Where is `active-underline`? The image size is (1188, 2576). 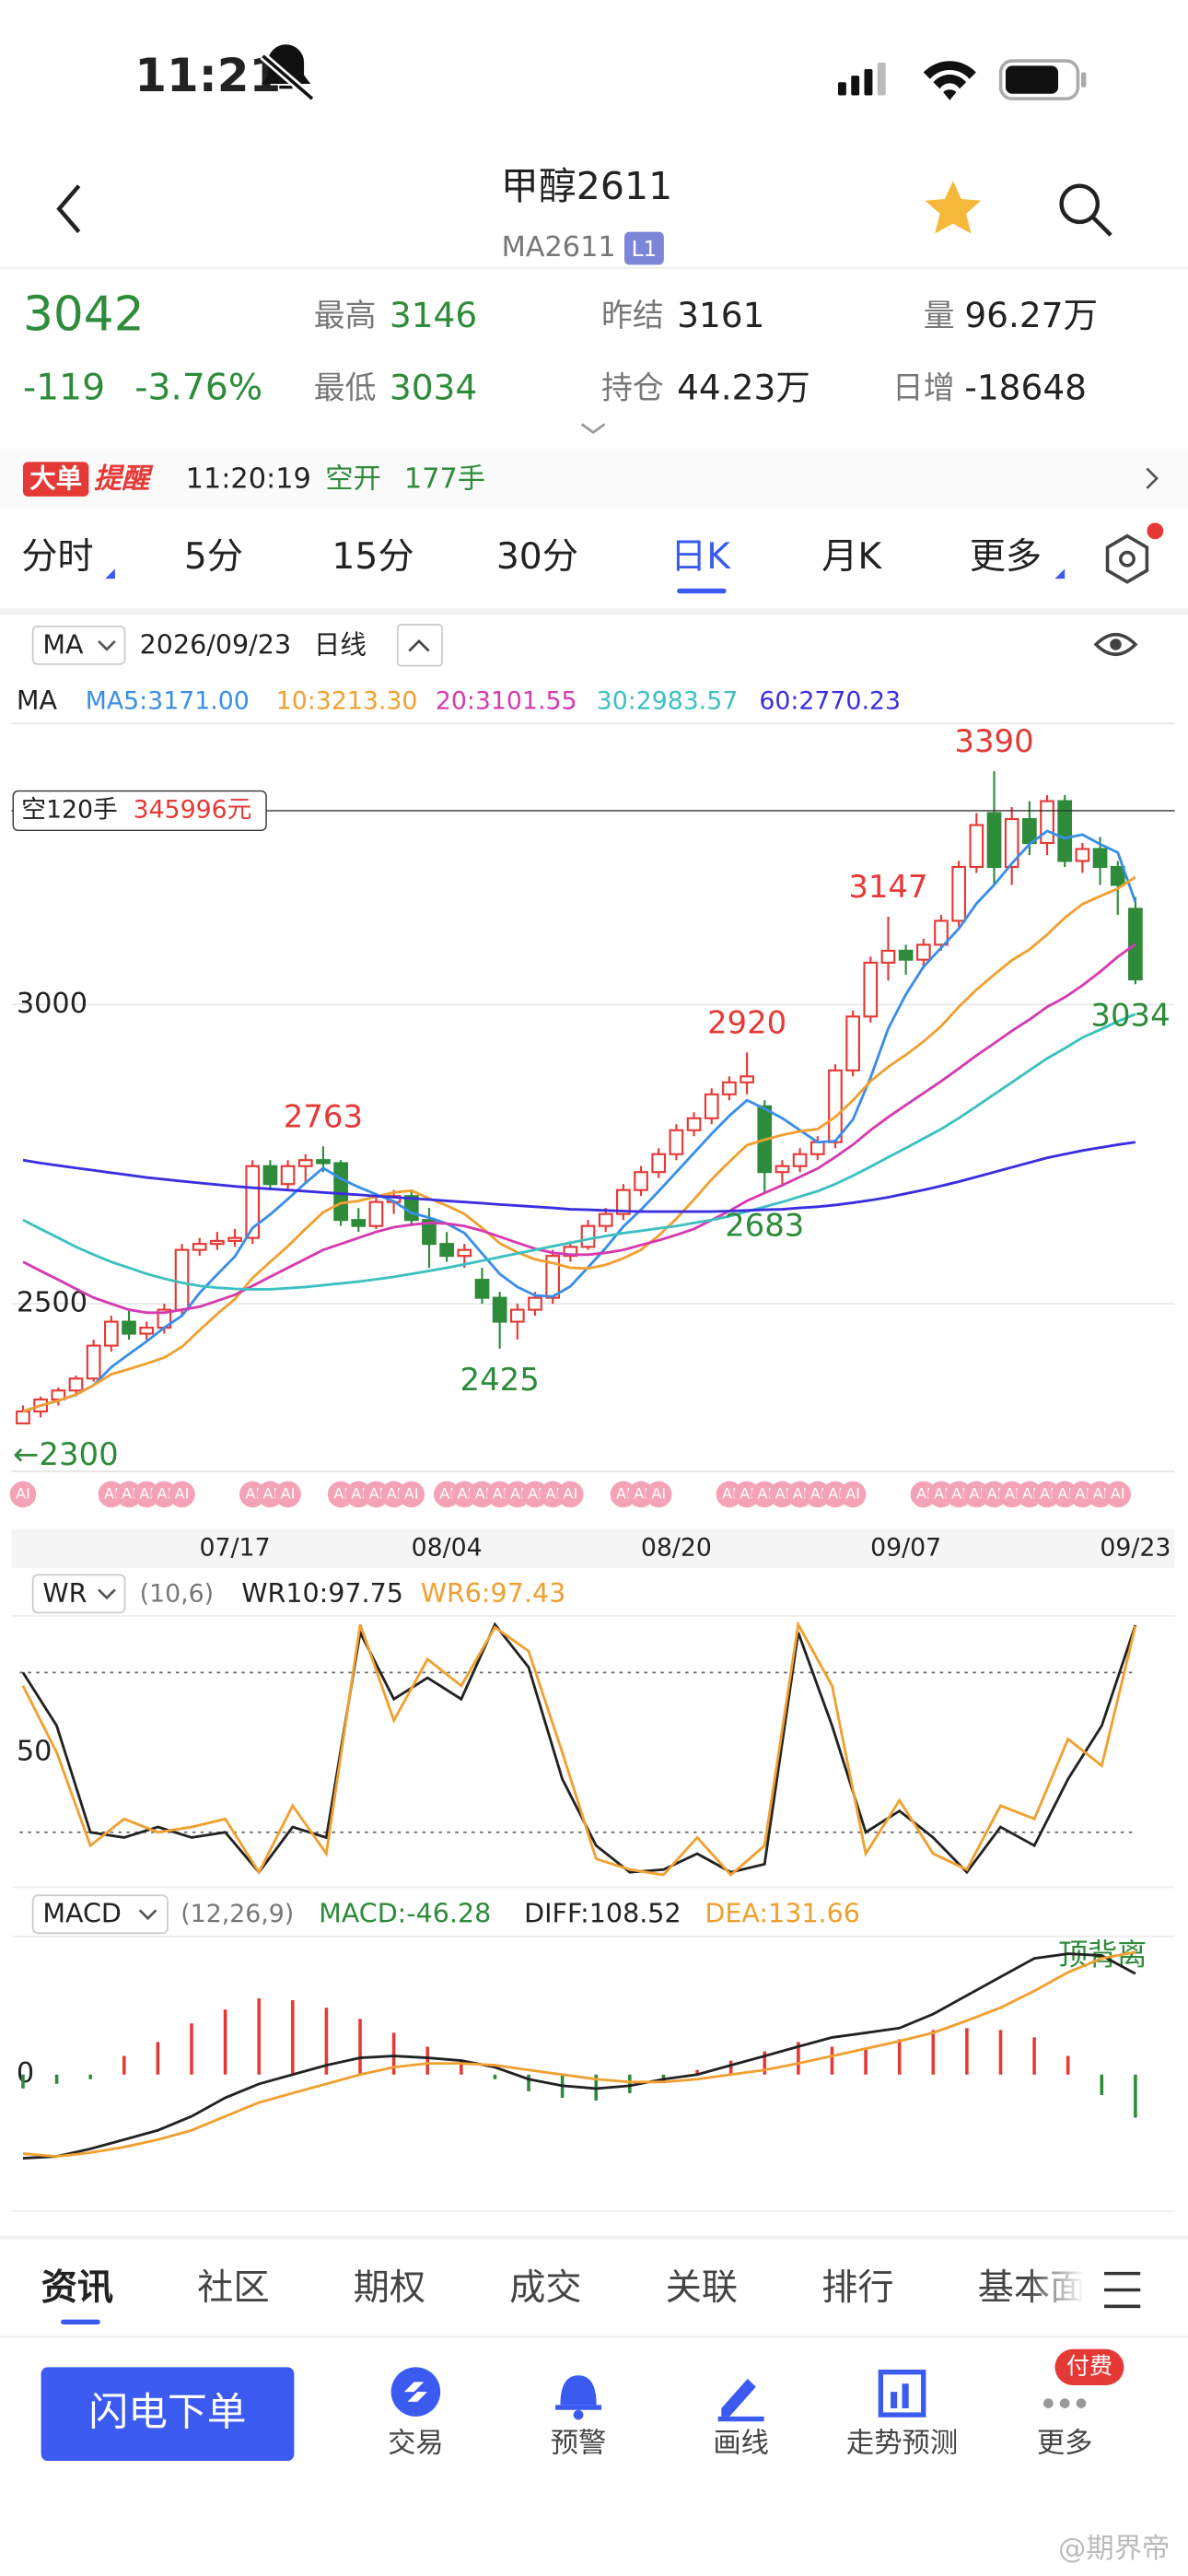
active-underline is located at coordinates (702, 591).